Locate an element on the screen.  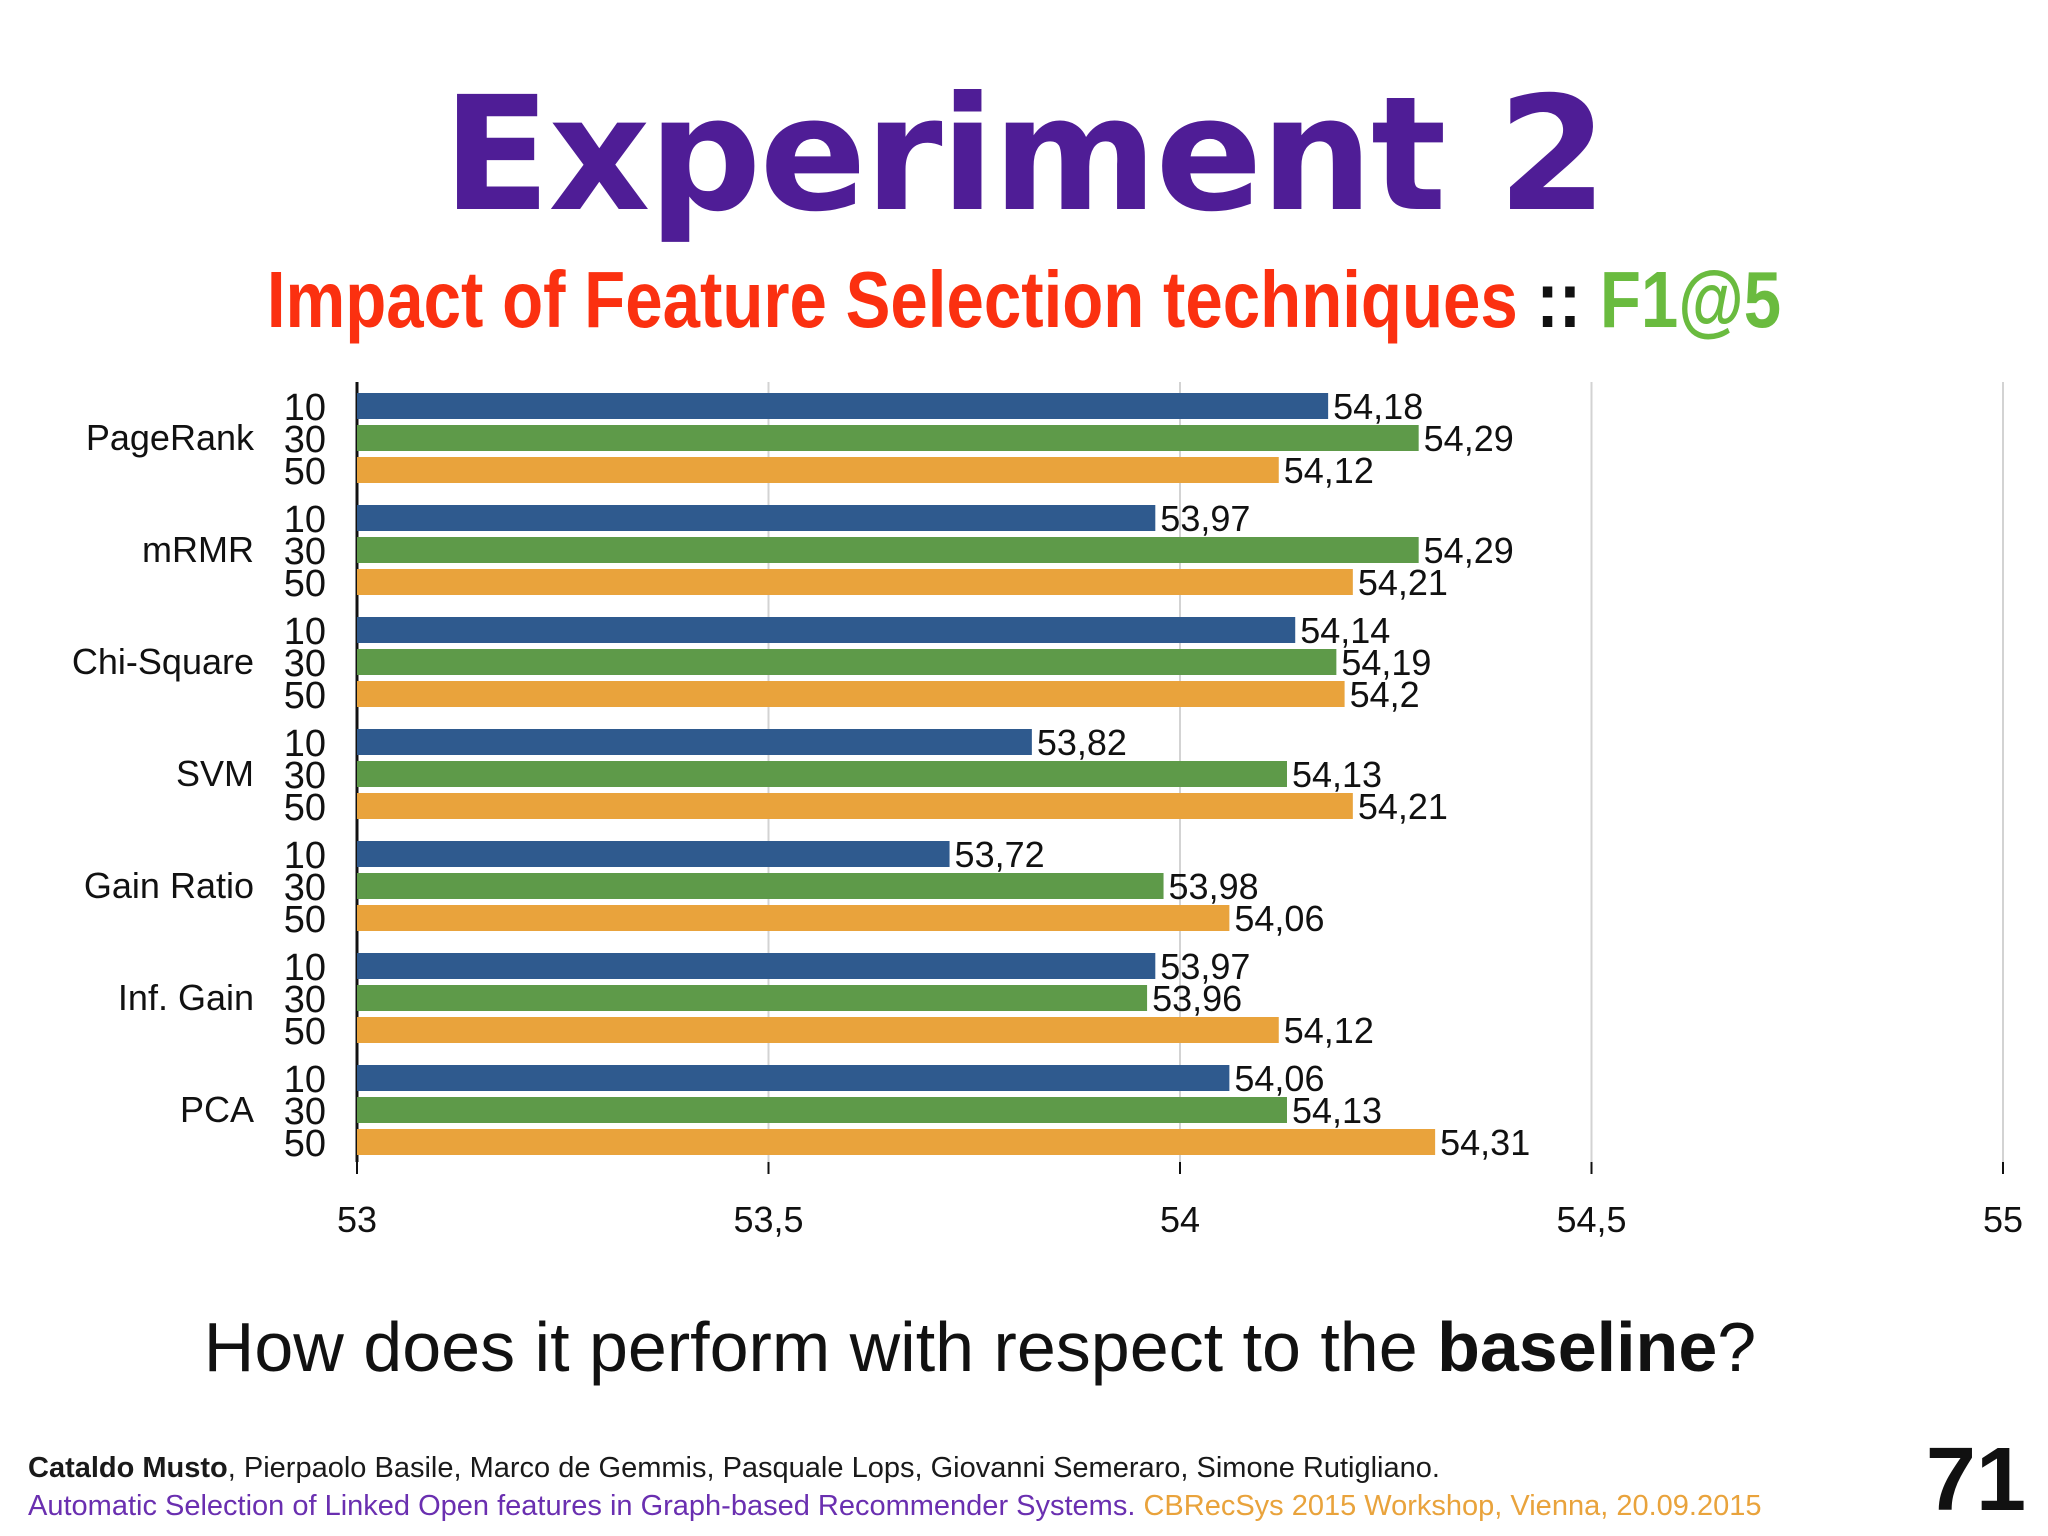
question-post: ? is located at coordinates (1737, 1347).